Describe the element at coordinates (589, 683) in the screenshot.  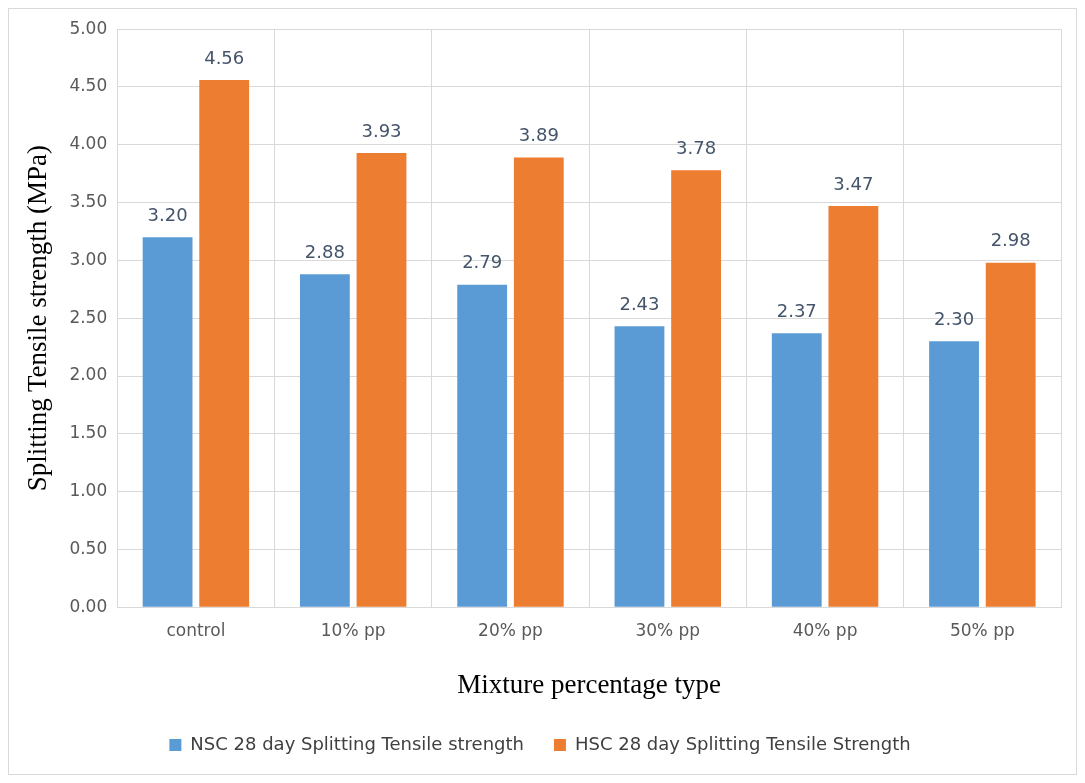
I see `x-axis-title: Mixture percentage type` at that location.